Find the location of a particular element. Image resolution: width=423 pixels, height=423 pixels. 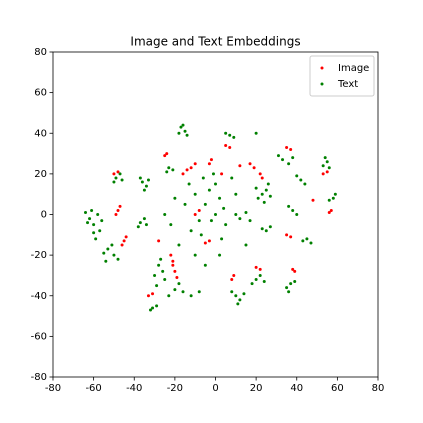

y-tick-label: 20 is located at coordinates (40, 174).